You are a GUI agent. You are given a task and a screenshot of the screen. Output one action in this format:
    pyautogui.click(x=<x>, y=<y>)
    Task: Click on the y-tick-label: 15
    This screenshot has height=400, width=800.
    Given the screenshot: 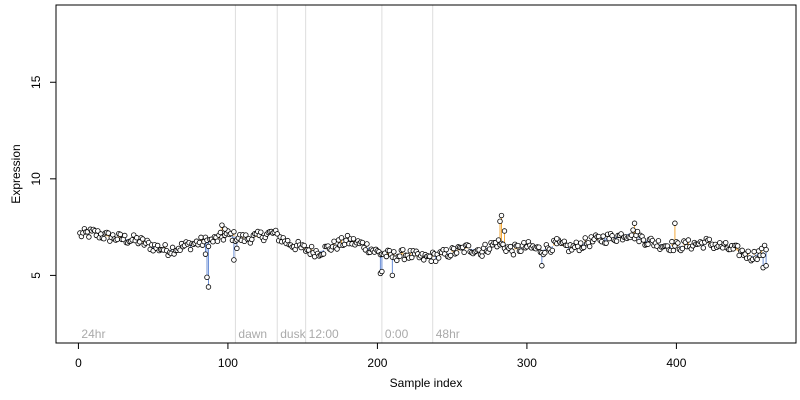 What is the action you would take?
    pyautogui.click(x=36, y=82)
    